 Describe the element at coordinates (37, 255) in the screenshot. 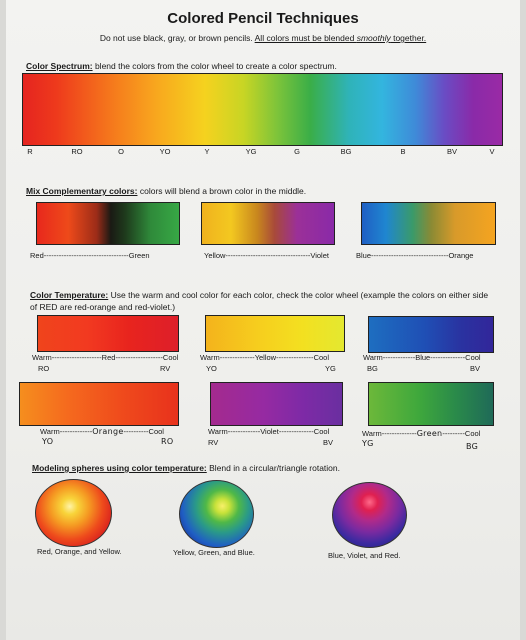

I see `pair-left: Red` at that location.